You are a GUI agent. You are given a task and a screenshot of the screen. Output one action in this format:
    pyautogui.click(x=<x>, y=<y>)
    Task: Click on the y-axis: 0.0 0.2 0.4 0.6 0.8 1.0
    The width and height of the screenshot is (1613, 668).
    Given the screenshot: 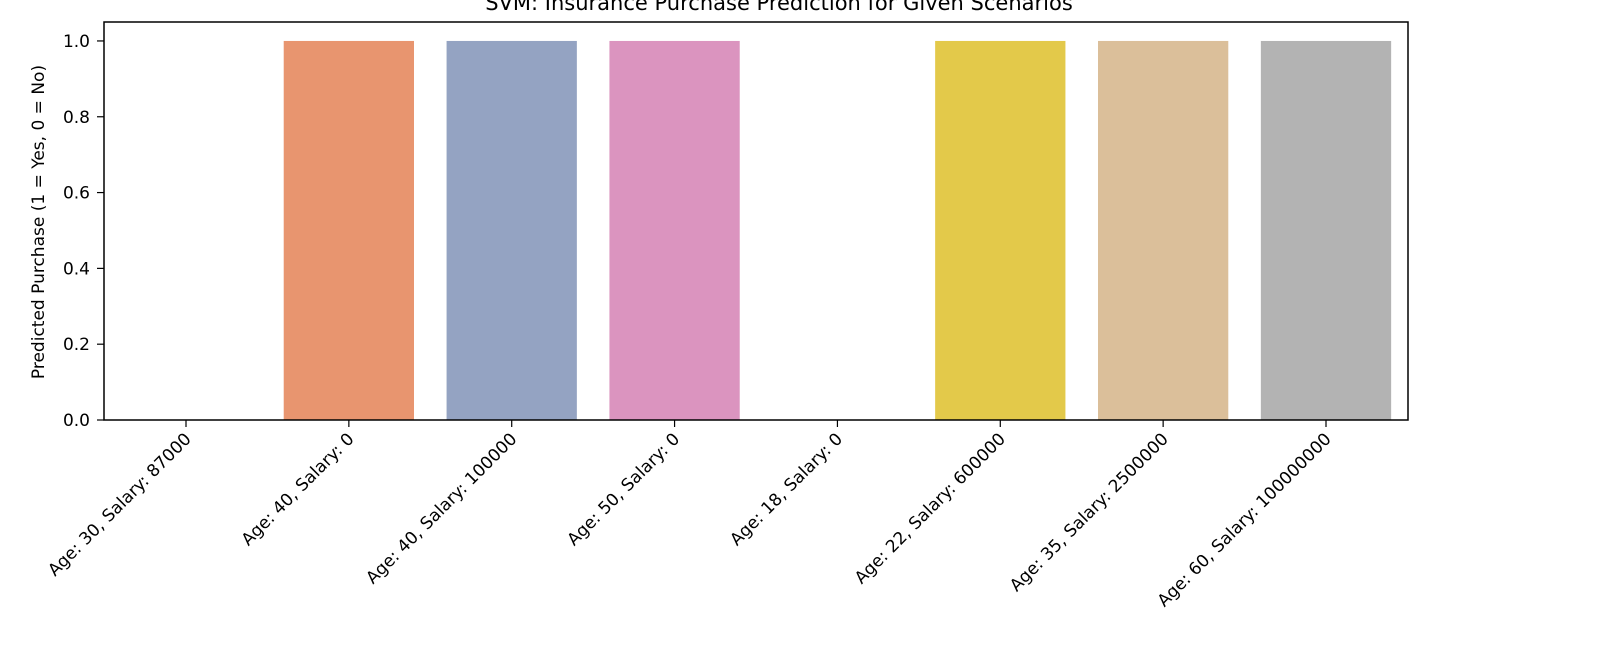 What is the action you would take?
    pyautogui.click(x=83, y=231)
    